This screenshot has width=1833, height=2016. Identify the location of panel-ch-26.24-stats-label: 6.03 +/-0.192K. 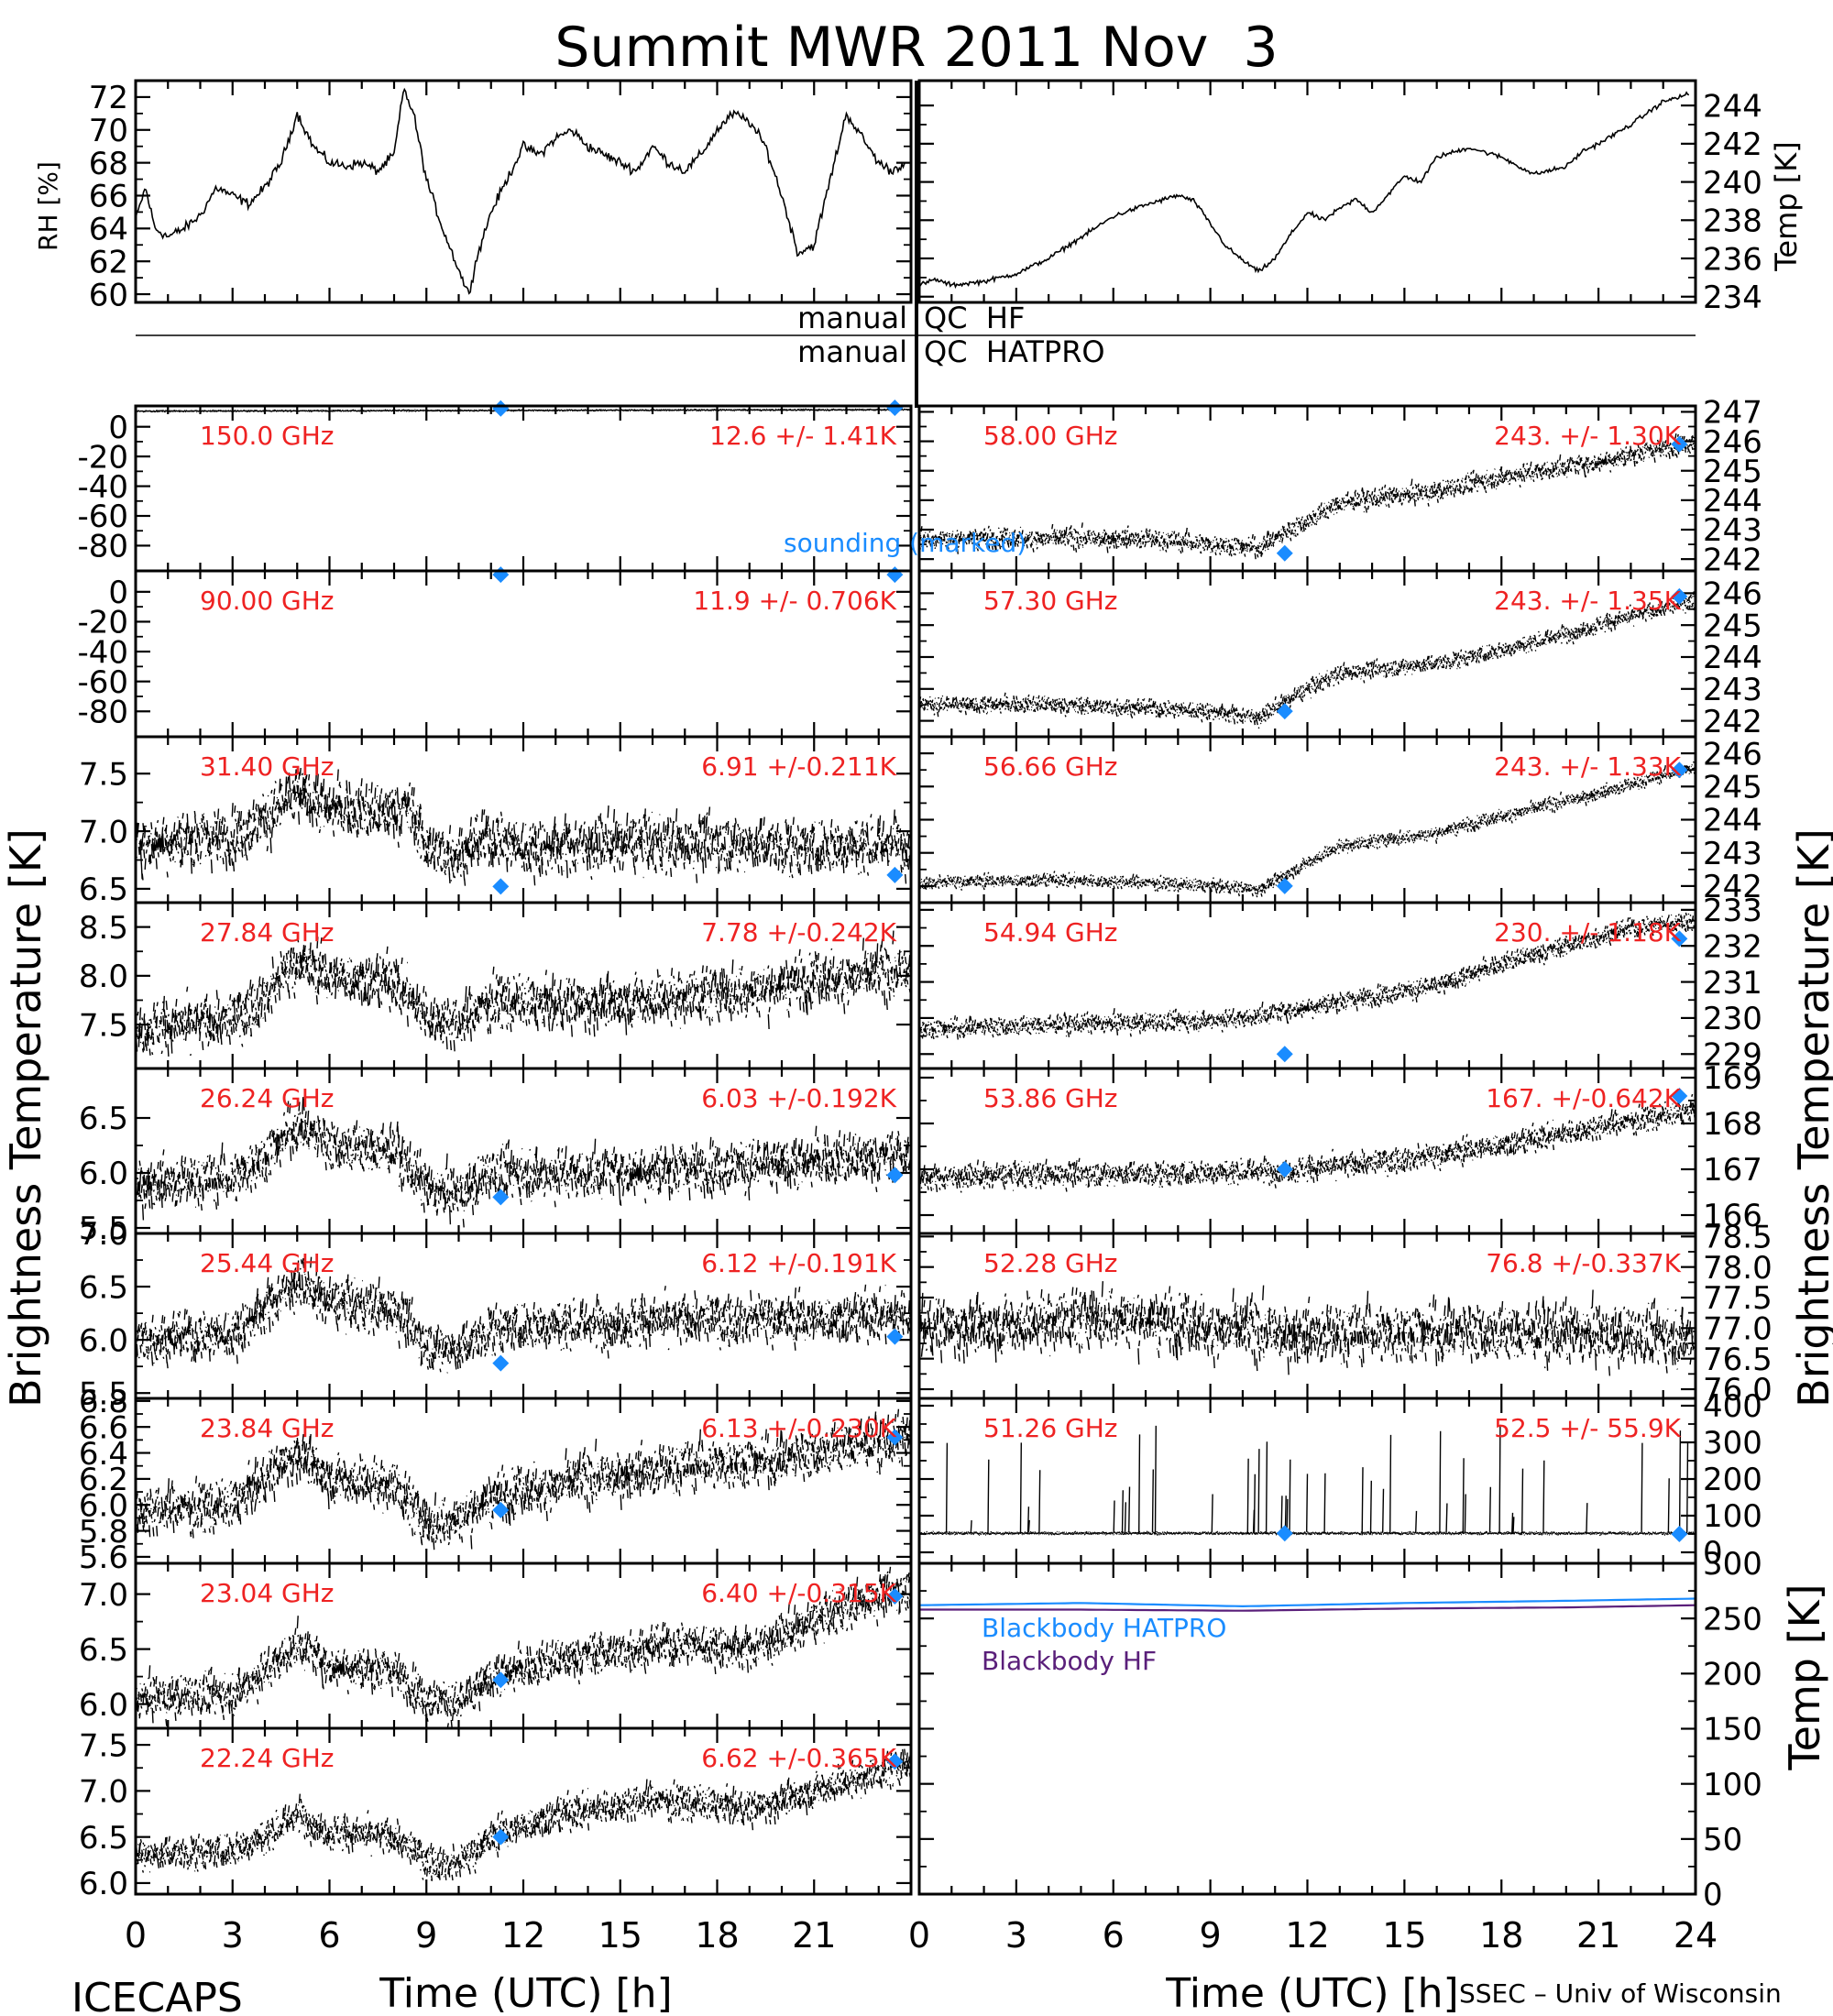
(798, 1098).